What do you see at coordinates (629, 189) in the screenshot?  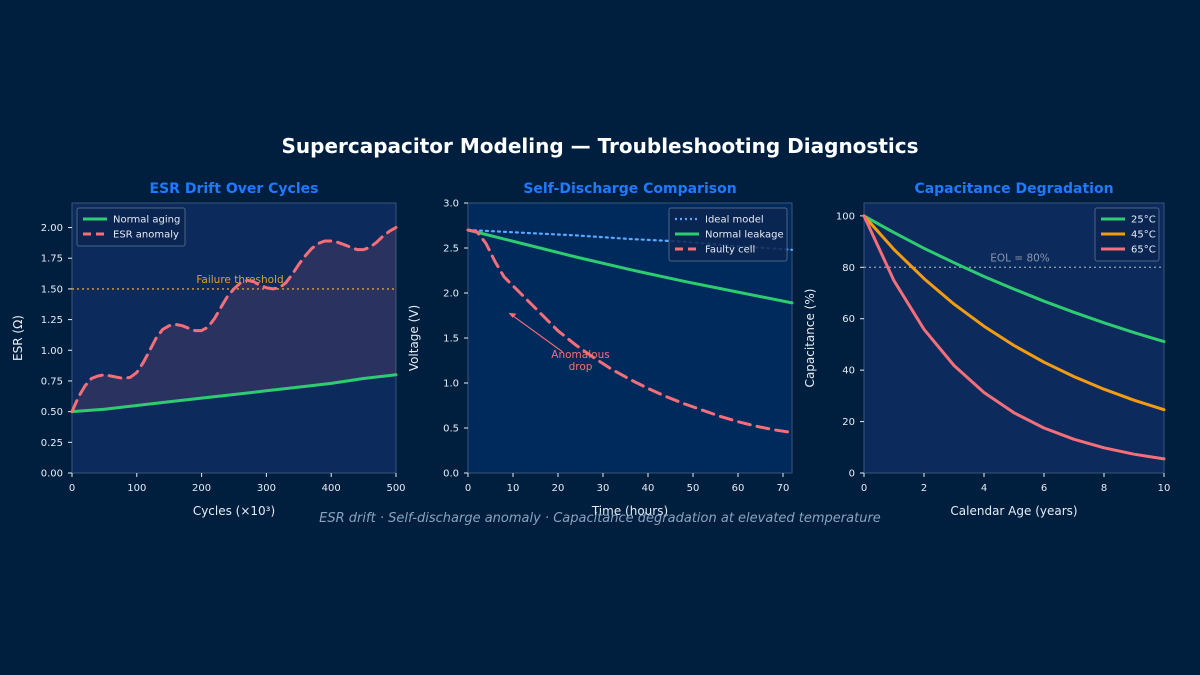 I see `panel-title: Self-Discharge Comparison` at bounding box center [629, 189].